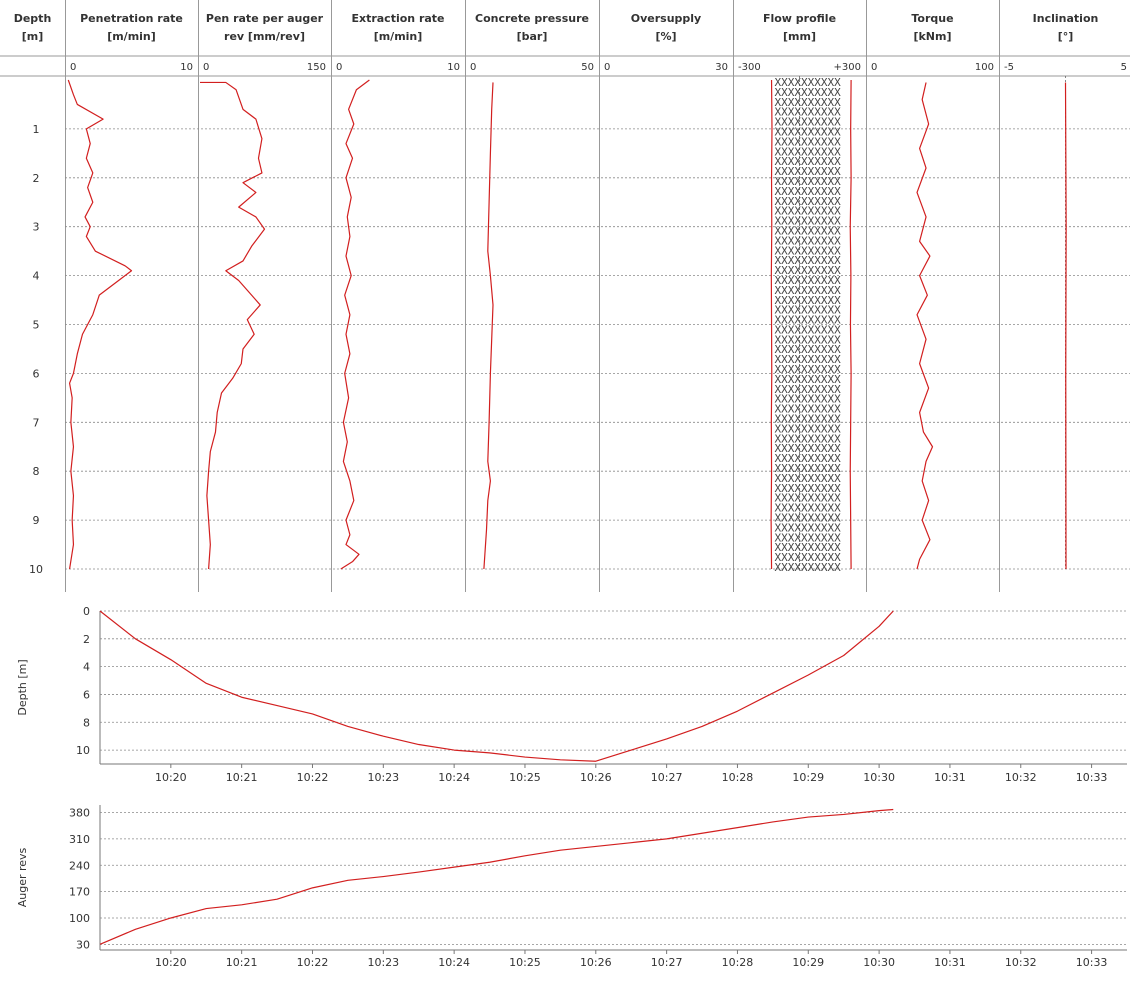 This screenshot has height=984, width=1130. What do you see at coordinates (850, 324) in the screenshot?
I see `flow-profile-right-line` at bounding box center [850, 324].